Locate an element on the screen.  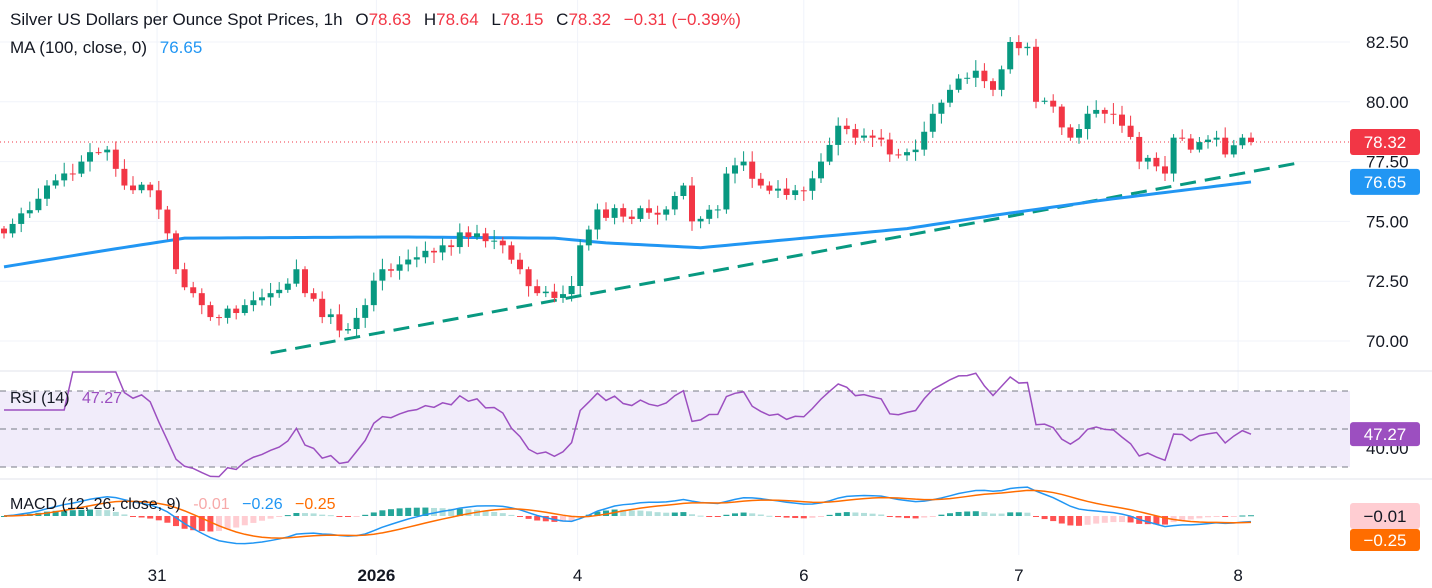
price-tick-label: 80.00 is located at coordinates (1387, 102).